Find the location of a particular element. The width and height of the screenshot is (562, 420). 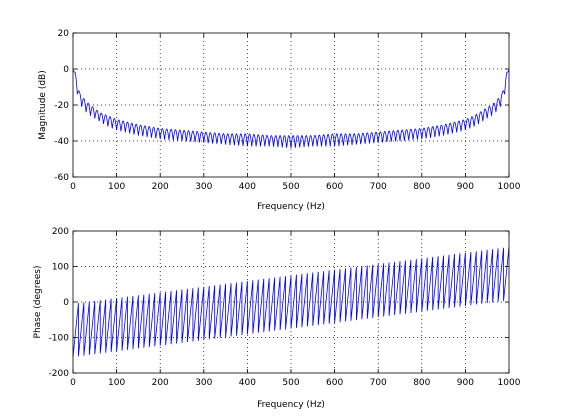

magnitude-x-tick-label: 100 is located at coordinates (116, 187).